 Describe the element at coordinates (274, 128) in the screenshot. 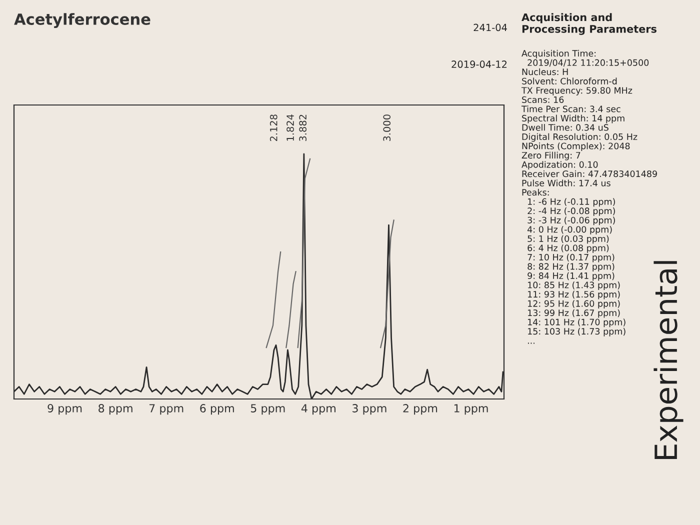

I see `text: 2.128` at that location.